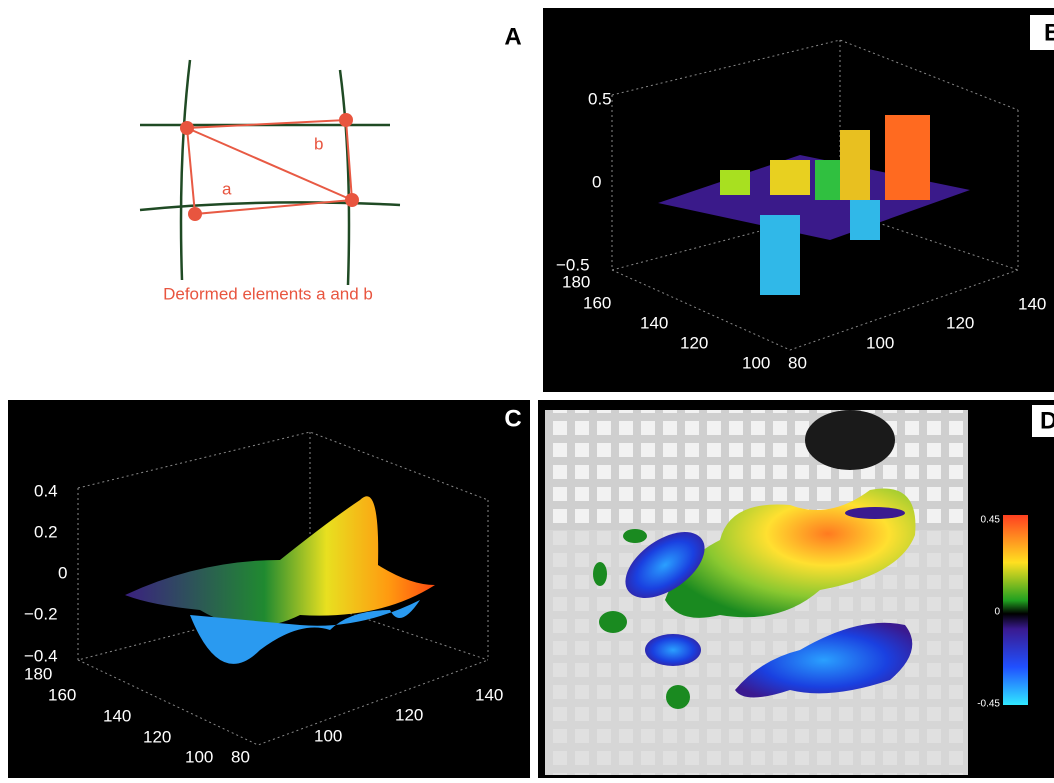 The image size is (1054, 783). Describe the element at coordinates (1047, 420) in the screenshot. I see `panel-label: D` at that location.